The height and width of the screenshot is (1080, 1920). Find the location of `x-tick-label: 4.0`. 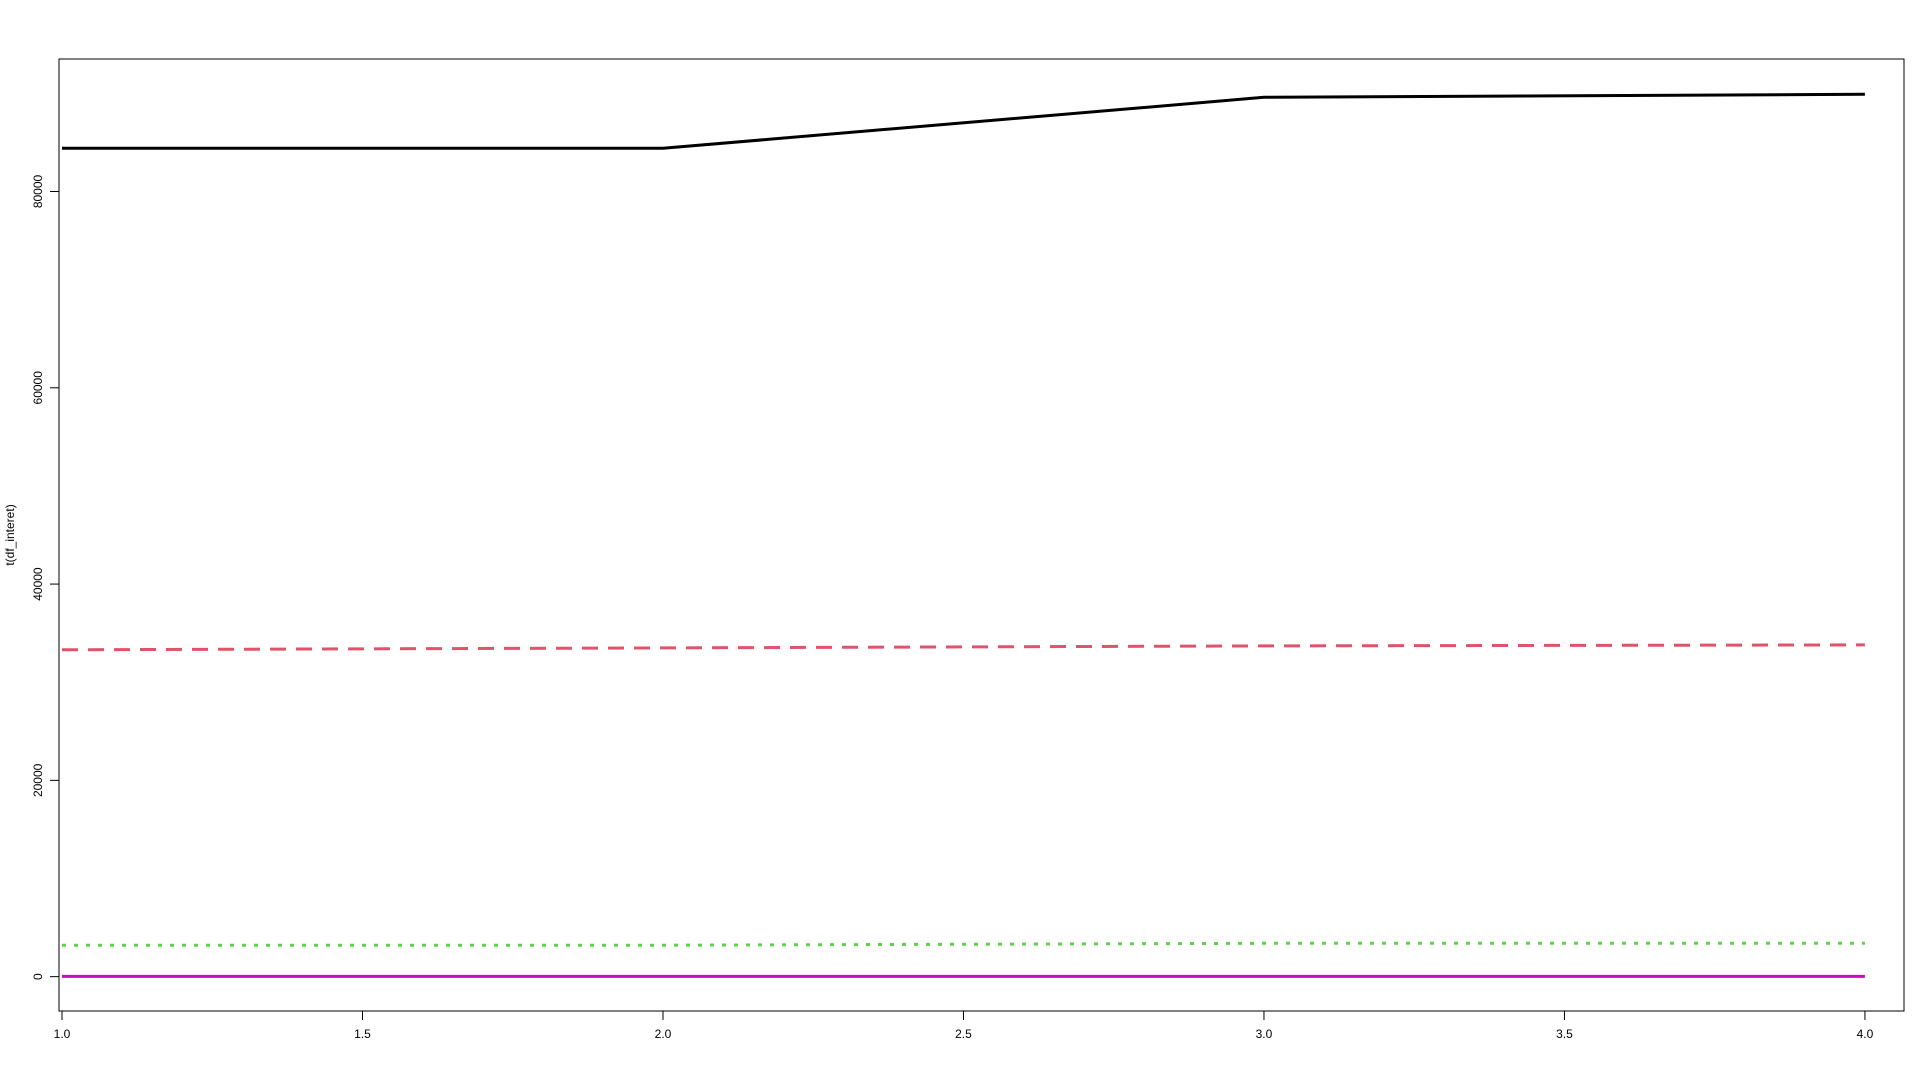

x-tick-label: 4.0 is located at coordinates (1865, 1034).